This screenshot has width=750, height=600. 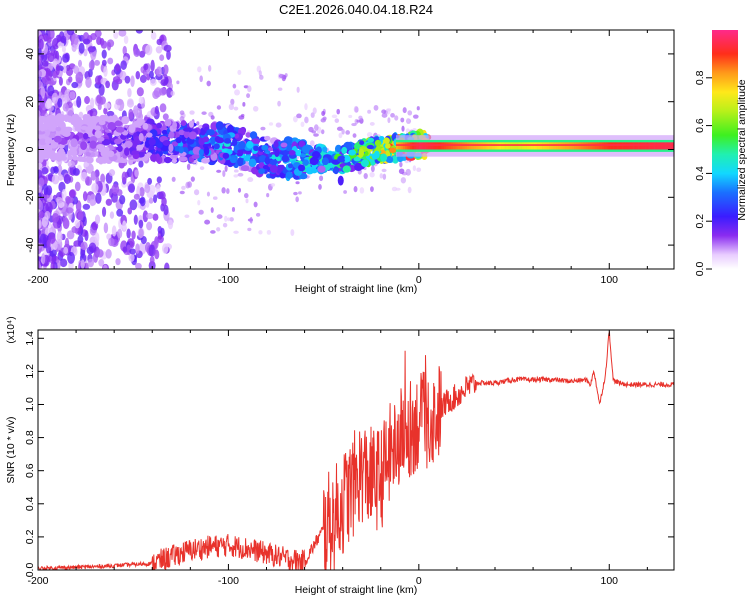 What do you see at coordinates (725, 149) in the screenshot?
I see `colorbar-gradient` at bounding box center [725, 149].